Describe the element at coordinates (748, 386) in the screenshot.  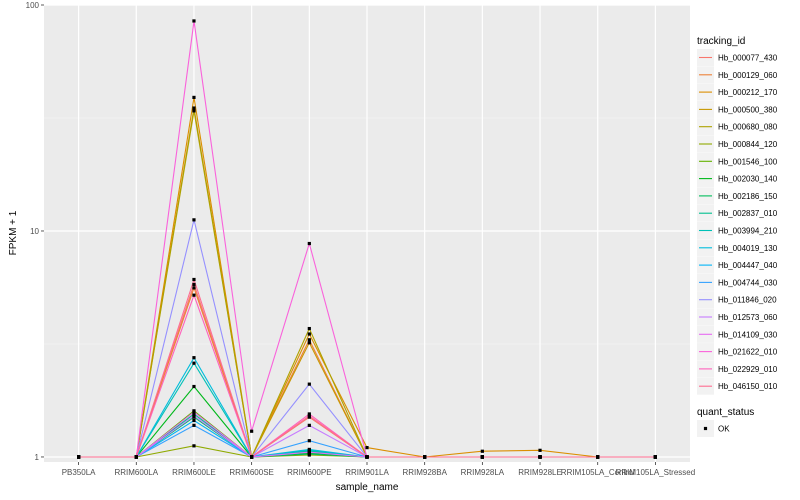
I see `legend-label: Hb_046150_010` at that location.